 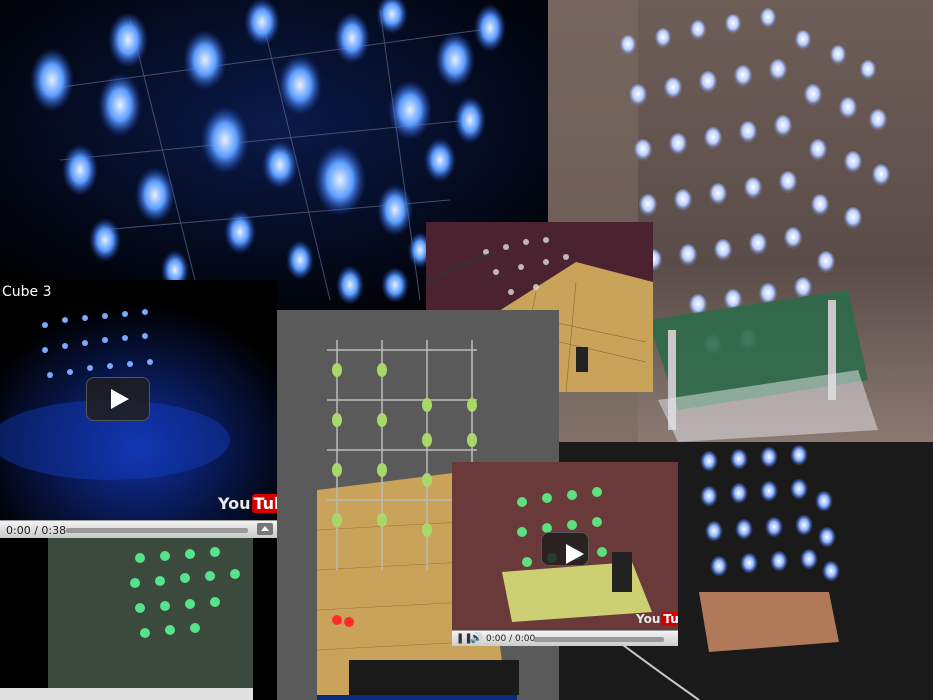 I want to click on video-1-youtube-logo: YouTube, so click(x=247, y=503).